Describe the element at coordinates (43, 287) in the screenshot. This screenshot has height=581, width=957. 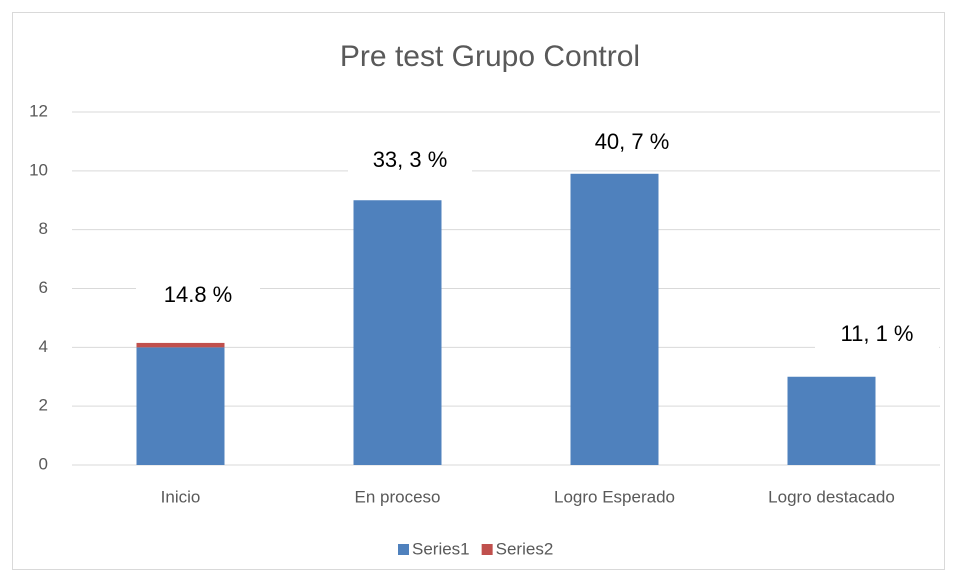
I see `y-tick-label: 6` at that location.